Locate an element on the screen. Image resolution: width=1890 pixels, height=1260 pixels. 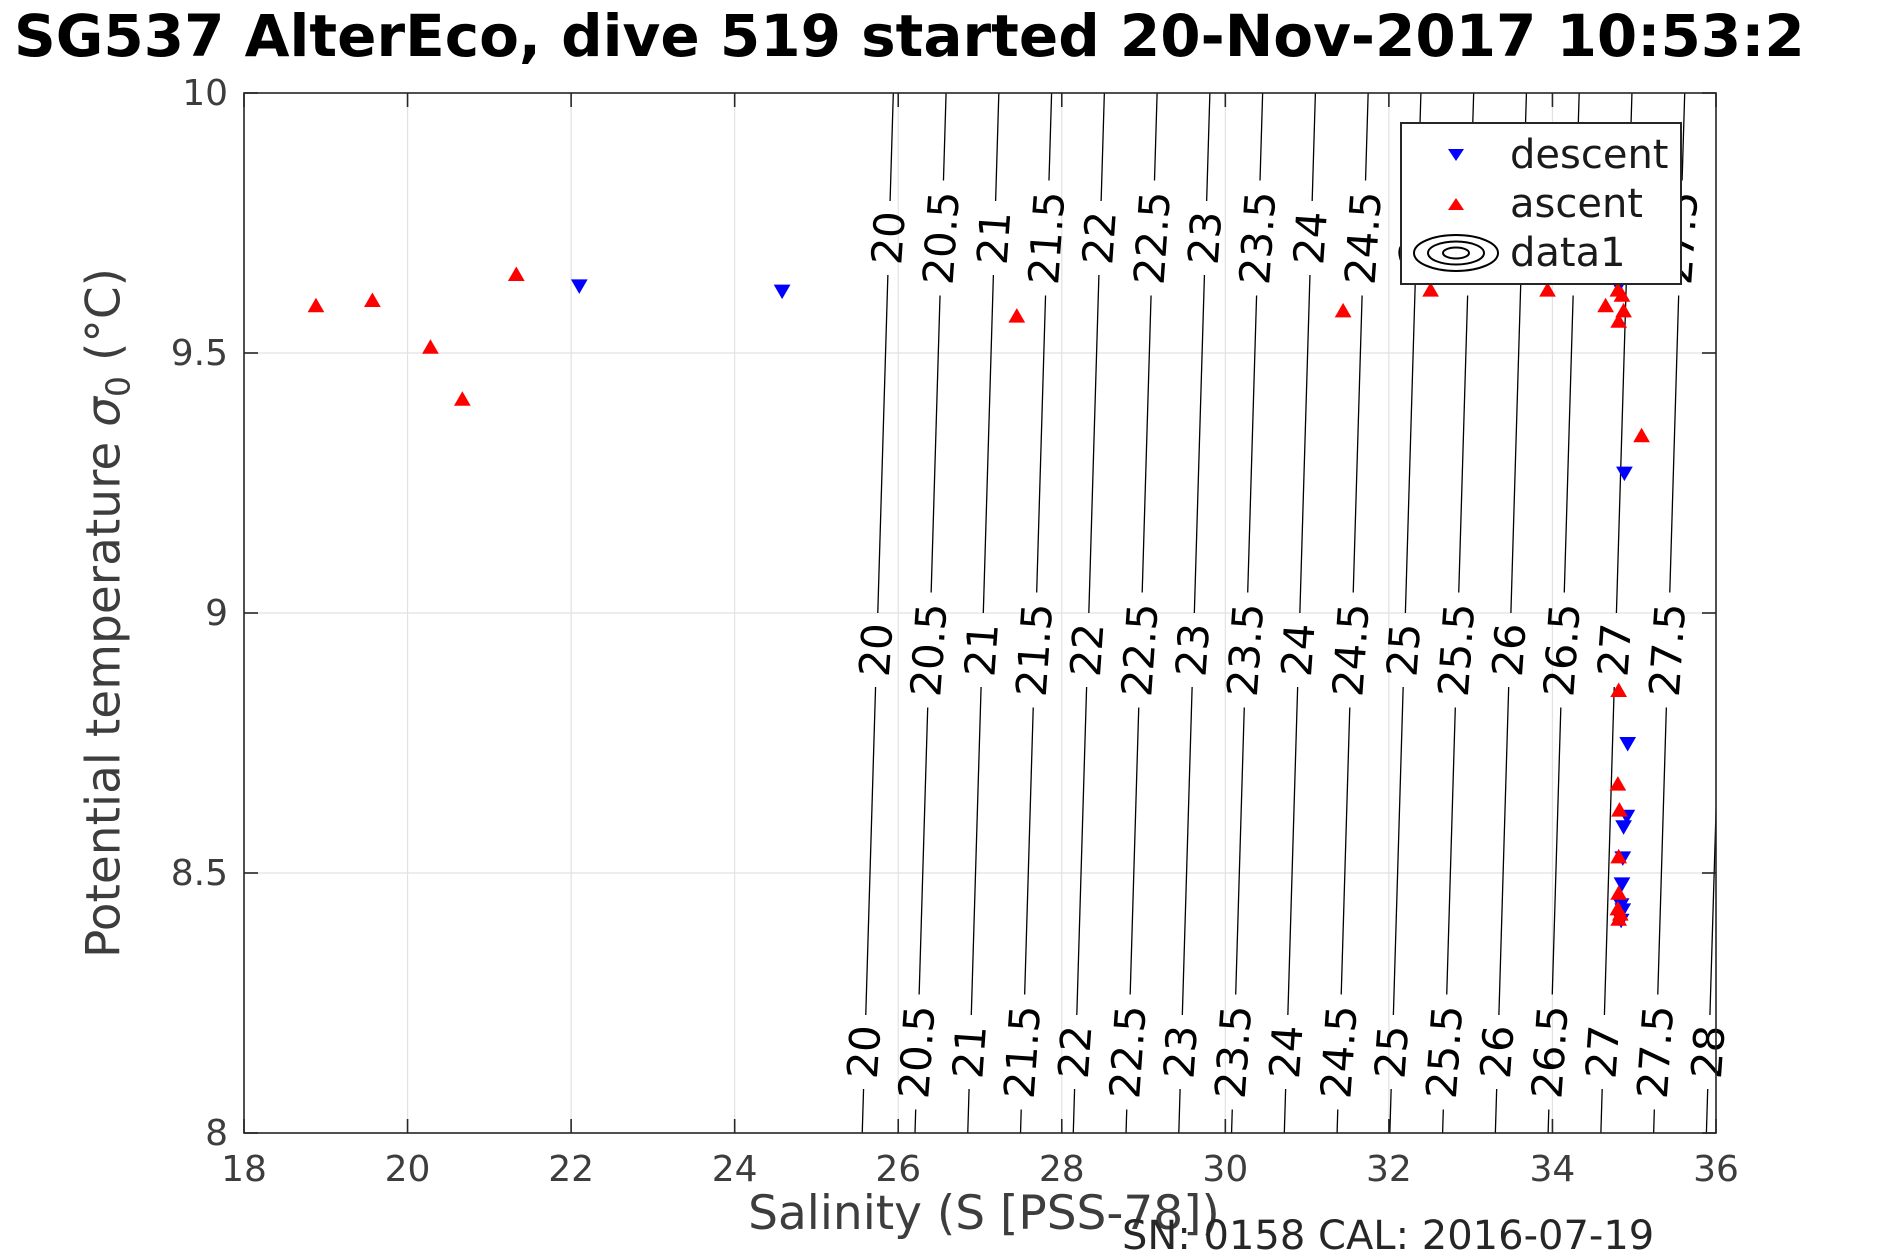
sigma-subscript: 0 is located at coordinates (118, 386).